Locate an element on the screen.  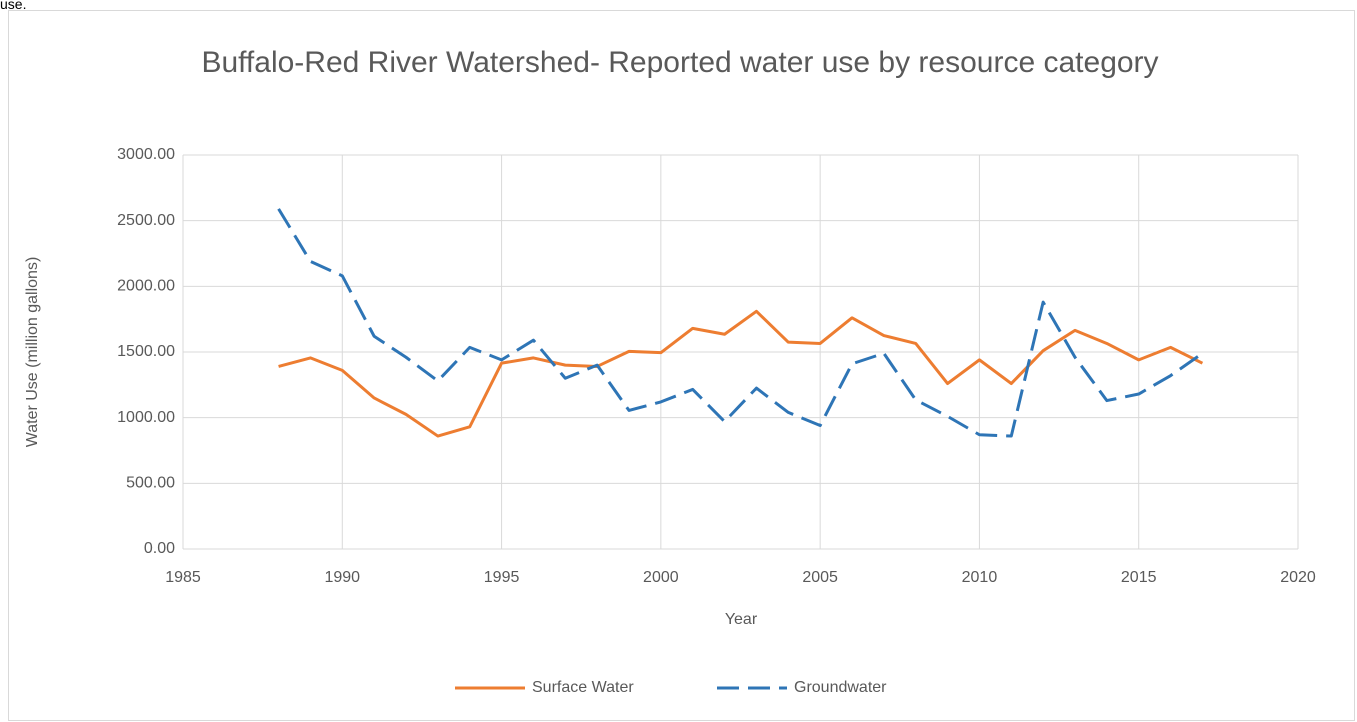
x-tick-label: 2020 is located at coordinates (1298, 577).